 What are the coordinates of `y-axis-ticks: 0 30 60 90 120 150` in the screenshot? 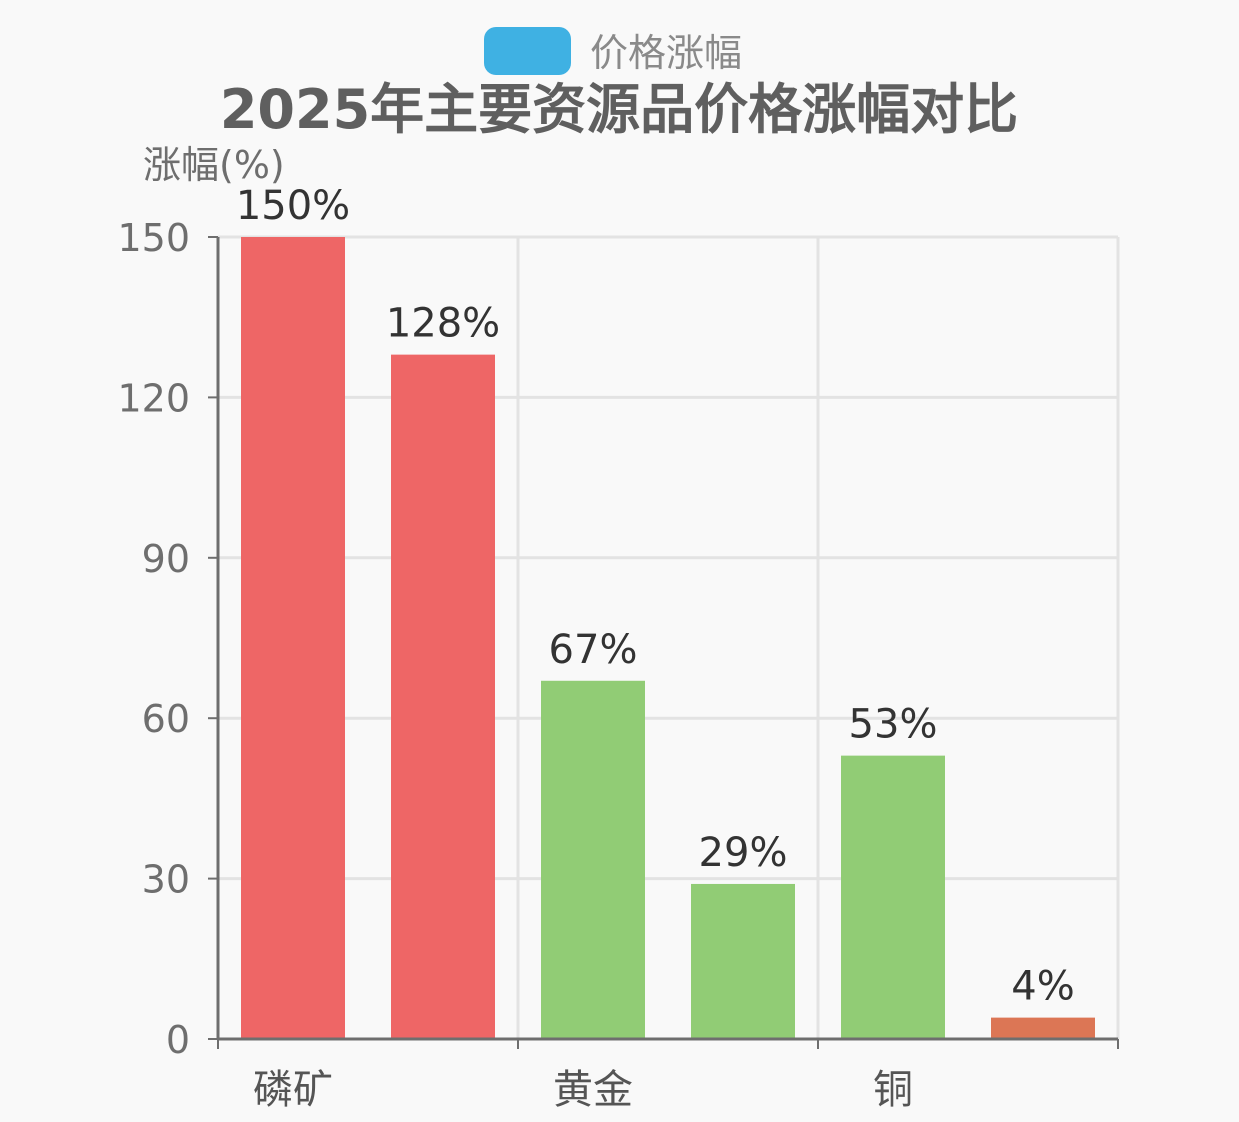 It's located at (167, 639).